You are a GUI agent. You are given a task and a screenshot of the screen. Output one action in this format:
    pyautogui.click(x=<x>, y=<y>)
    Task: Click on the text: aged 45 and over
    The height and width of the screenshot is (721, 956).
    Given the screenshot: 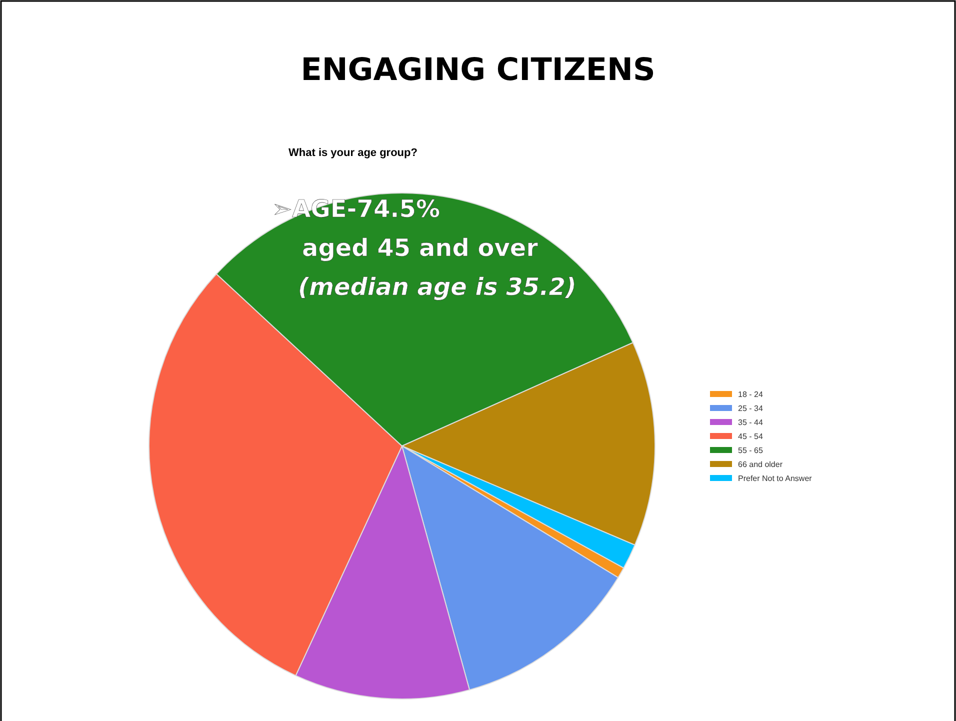 What is the action you would take?
    pyautogui.click(x=420, y=248)
    